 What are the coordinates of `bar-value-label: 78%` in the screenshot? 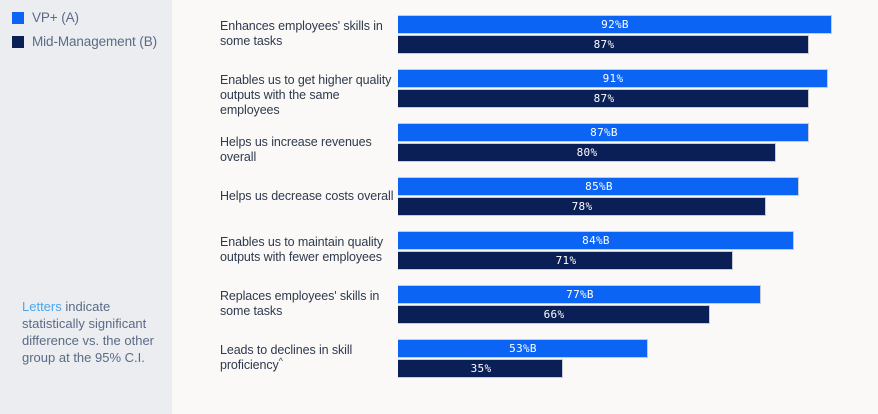 It's located at (582, 206).